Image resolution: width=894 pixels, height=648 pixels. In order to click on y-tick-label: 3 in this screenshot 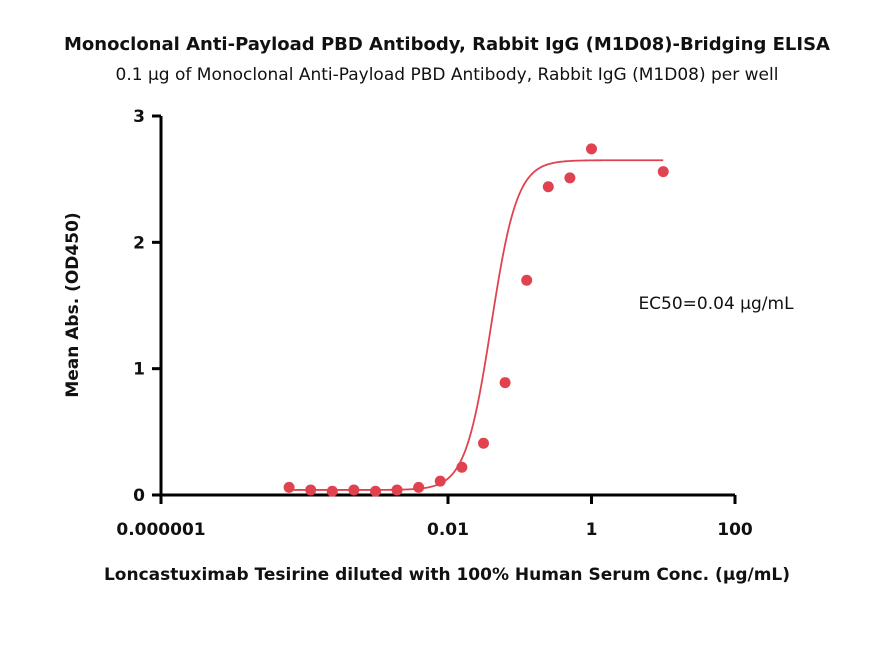, I will do `click(139, 117)`.